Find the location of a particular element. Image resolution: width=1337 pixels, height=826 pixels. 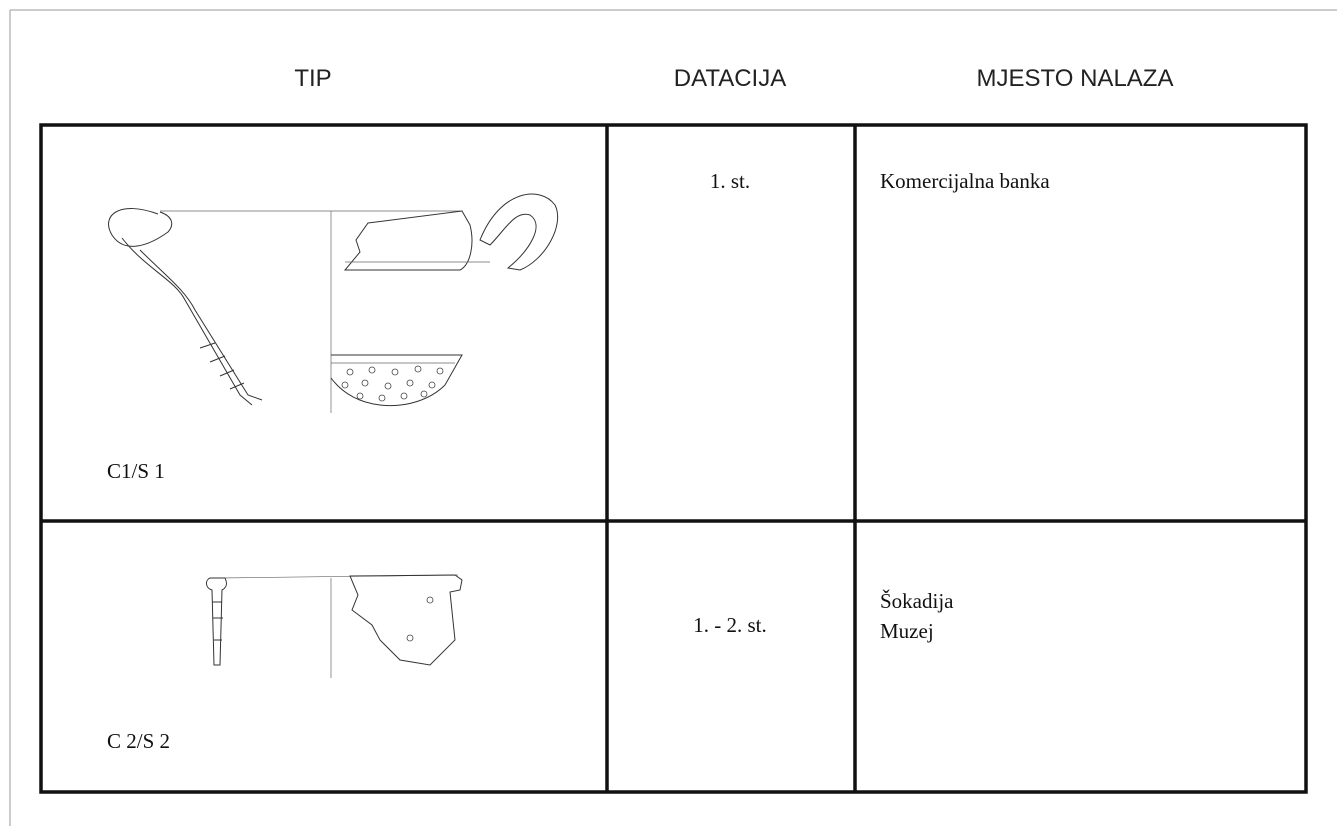

header: TIP is located at coordinates (312, 78).